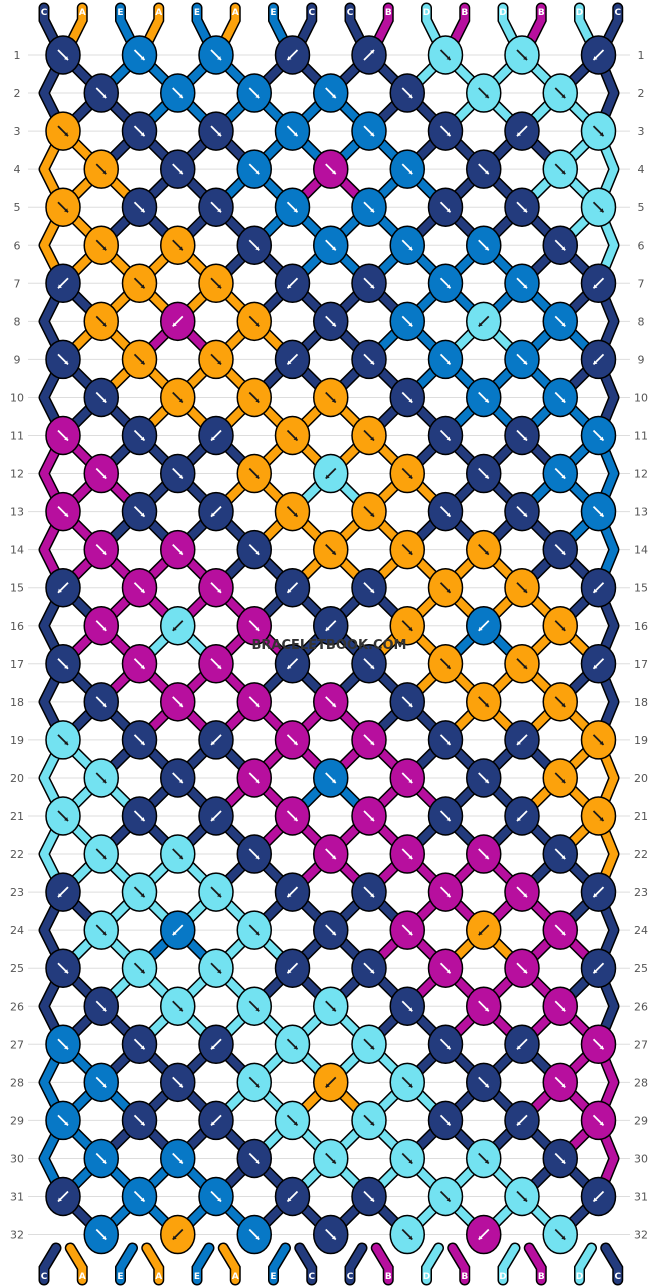 This screenshot has width=658, height=1288. I want to click on strand-top-10: D, so click(432, 26).